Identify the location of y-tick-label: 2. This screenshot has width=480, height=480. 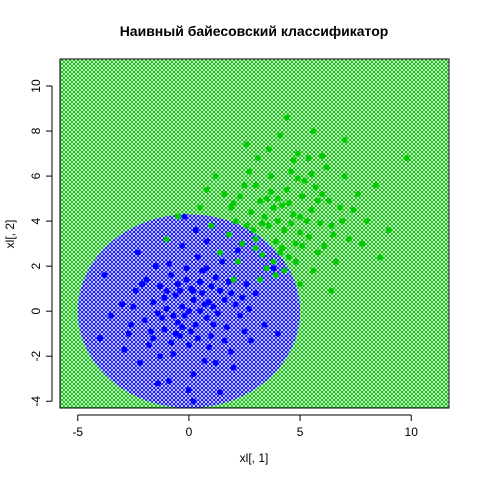
(36, 265).